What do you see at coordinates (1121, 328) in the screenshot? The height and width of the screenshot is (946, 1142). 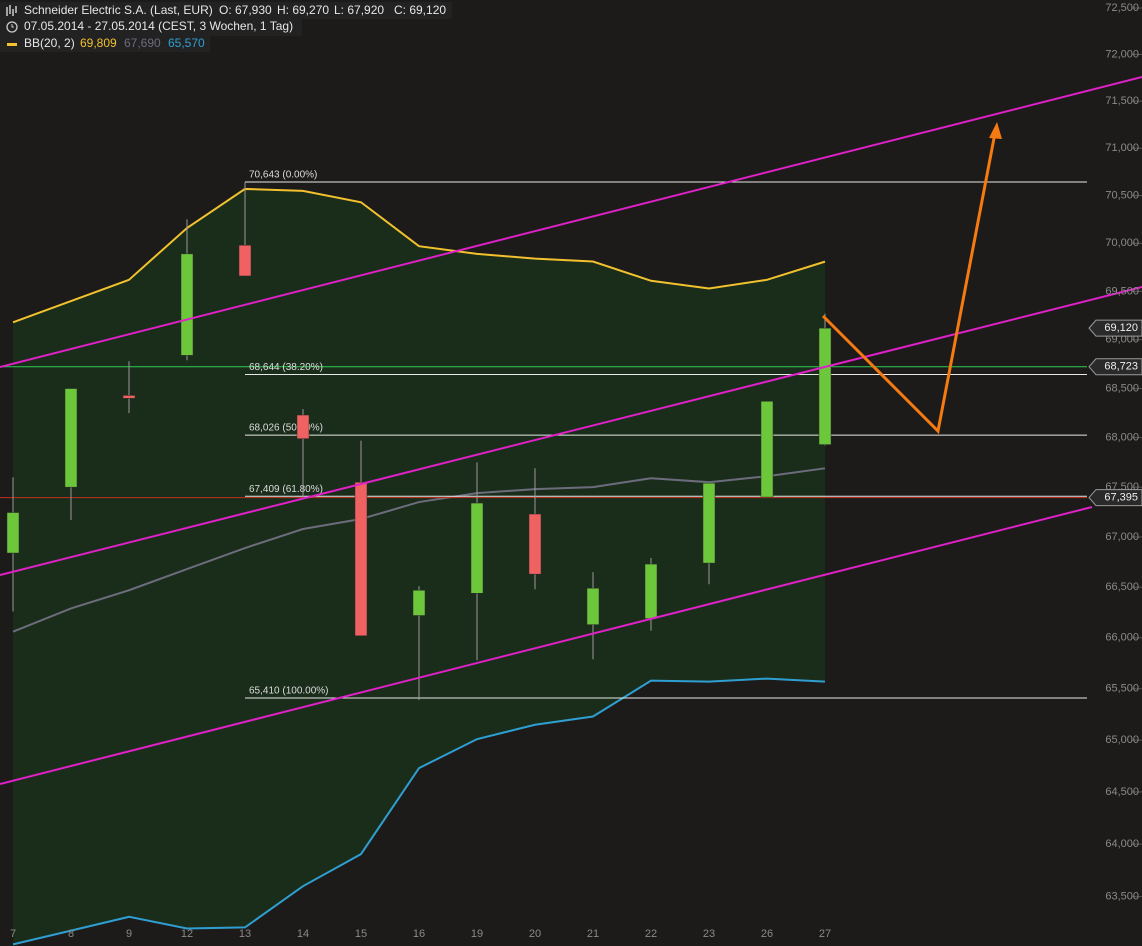 I see `price-tag-label: 69,120` at bounding box center [1121, 328].